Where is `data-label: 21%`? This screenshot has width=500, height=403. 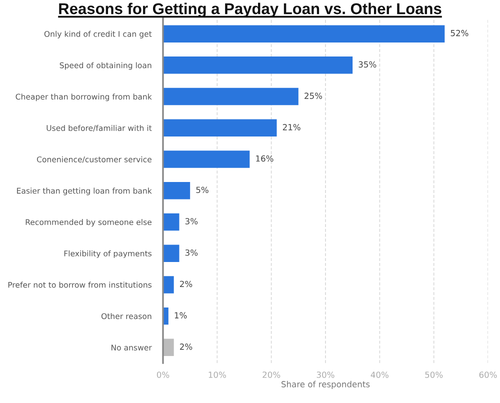 data-label: 21% is located at coordinates (291, 127).